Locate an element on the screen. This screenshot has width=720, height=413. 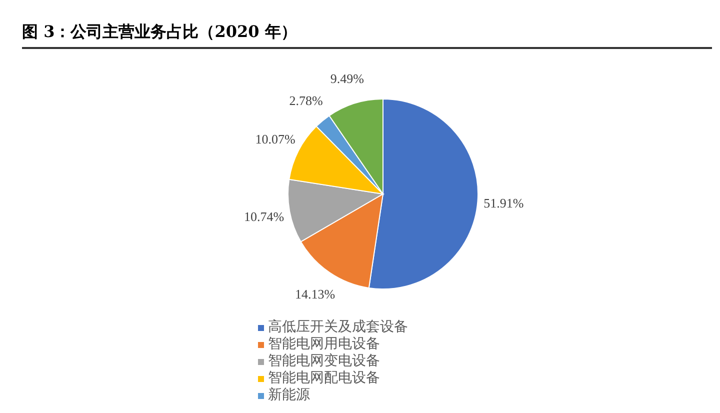
legend-label: 智能电网配电设备 is located at coordinates (324, 378).